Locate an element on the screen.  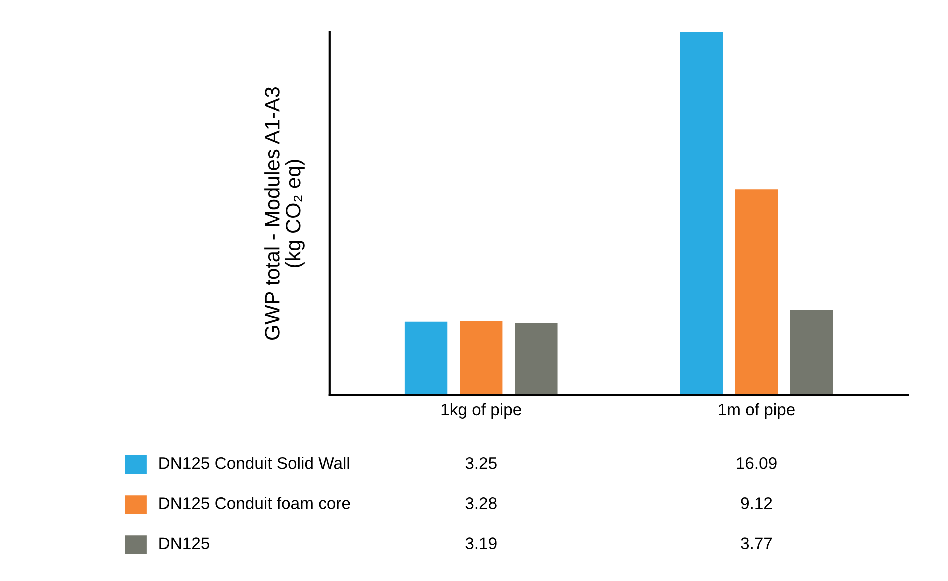
legend-label: DN125 Conduit Solid Wall is located at coordinates (255, 463).